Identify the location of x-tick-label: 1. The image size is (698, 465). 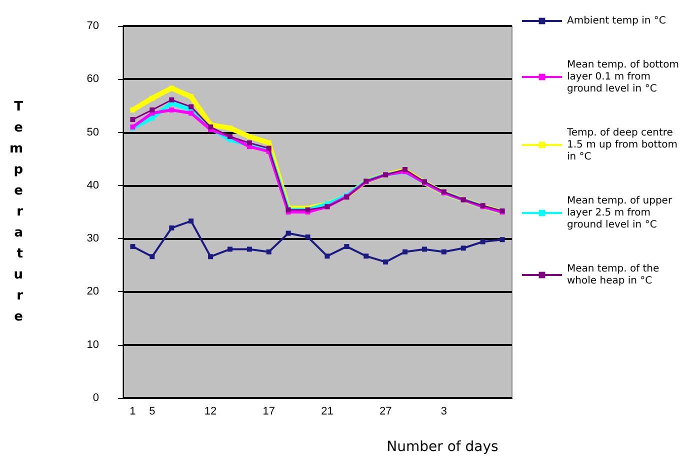
(133, 412).